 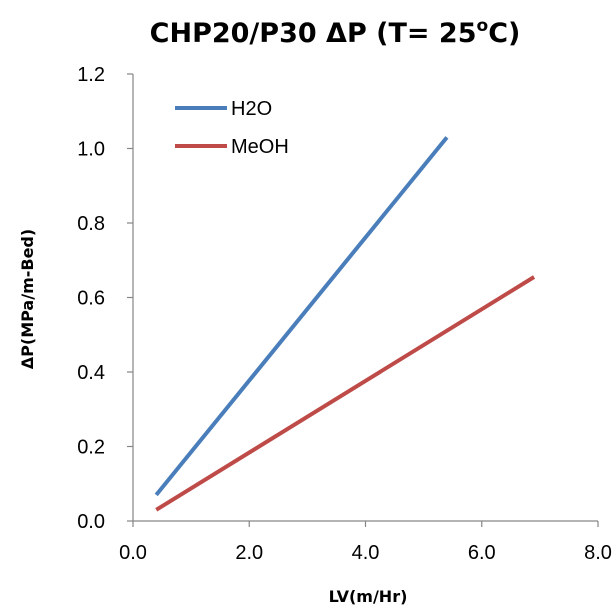 What do you see at coordinates (133, 553) in the screenshot?
I see `x-tick-label: 0.0` at bounding box center [133, 553].